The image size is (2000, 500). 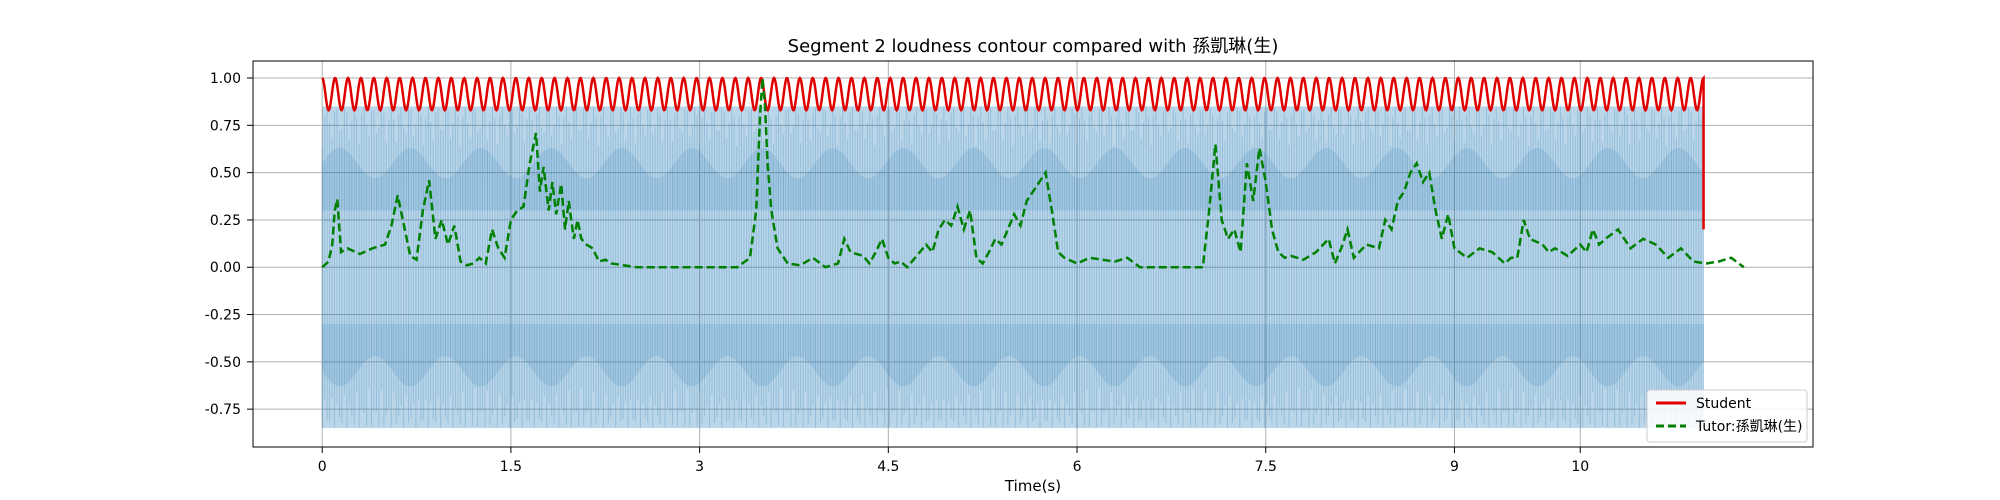 I want to click on y-tick-label: -0.50, so click(x=223, y=363).